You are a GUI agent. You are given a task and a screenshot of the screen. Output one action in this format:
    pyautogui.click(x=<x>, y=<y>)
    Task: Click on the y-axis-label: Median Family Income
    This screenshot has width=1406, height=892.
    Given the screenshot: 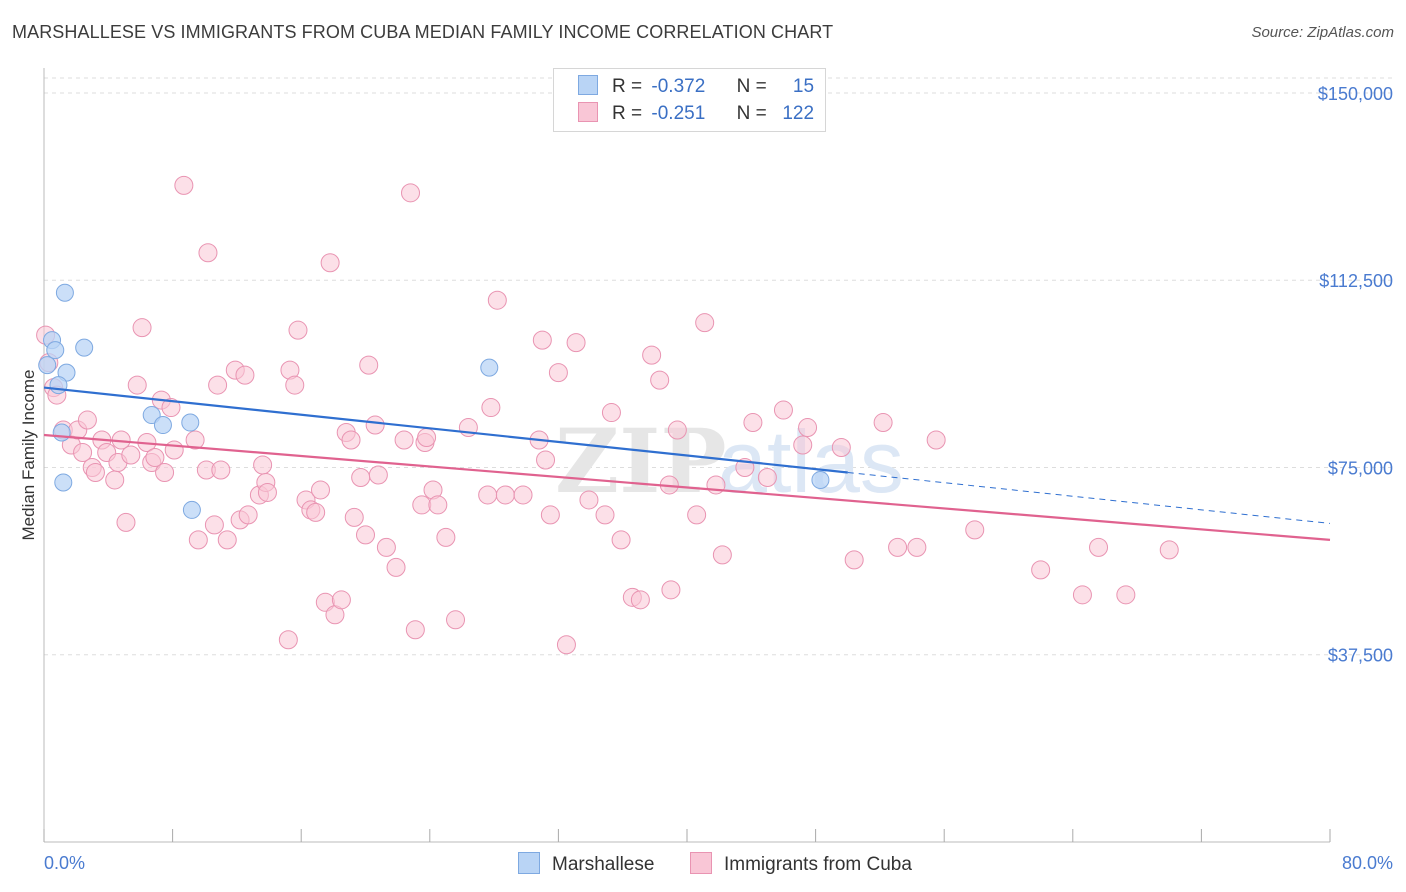 What is the action you would take?
    pyautogui.click(x=28, y=454)
    